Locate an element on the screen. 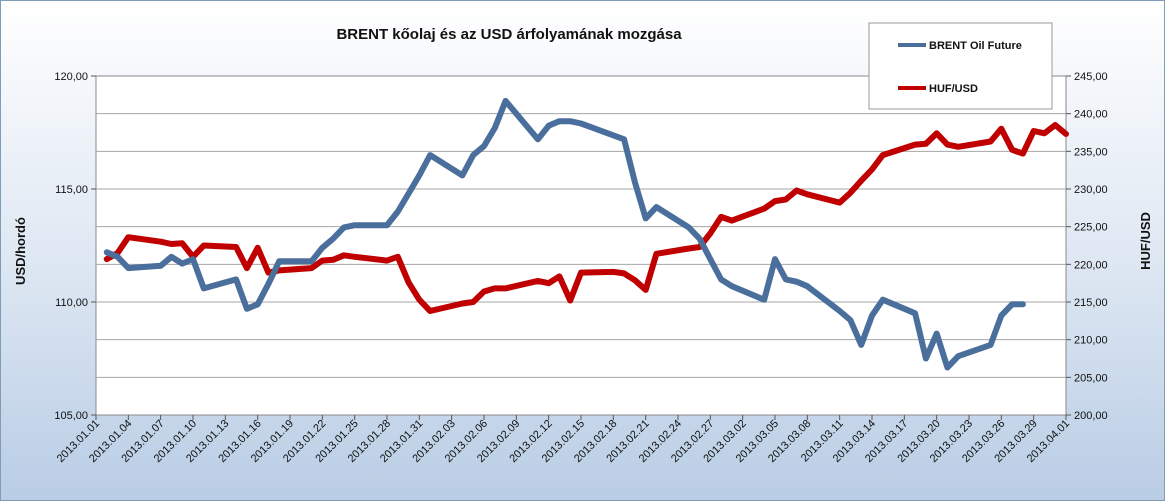  right-tick-label: 215,00 is located at coordinates (1091, 303).